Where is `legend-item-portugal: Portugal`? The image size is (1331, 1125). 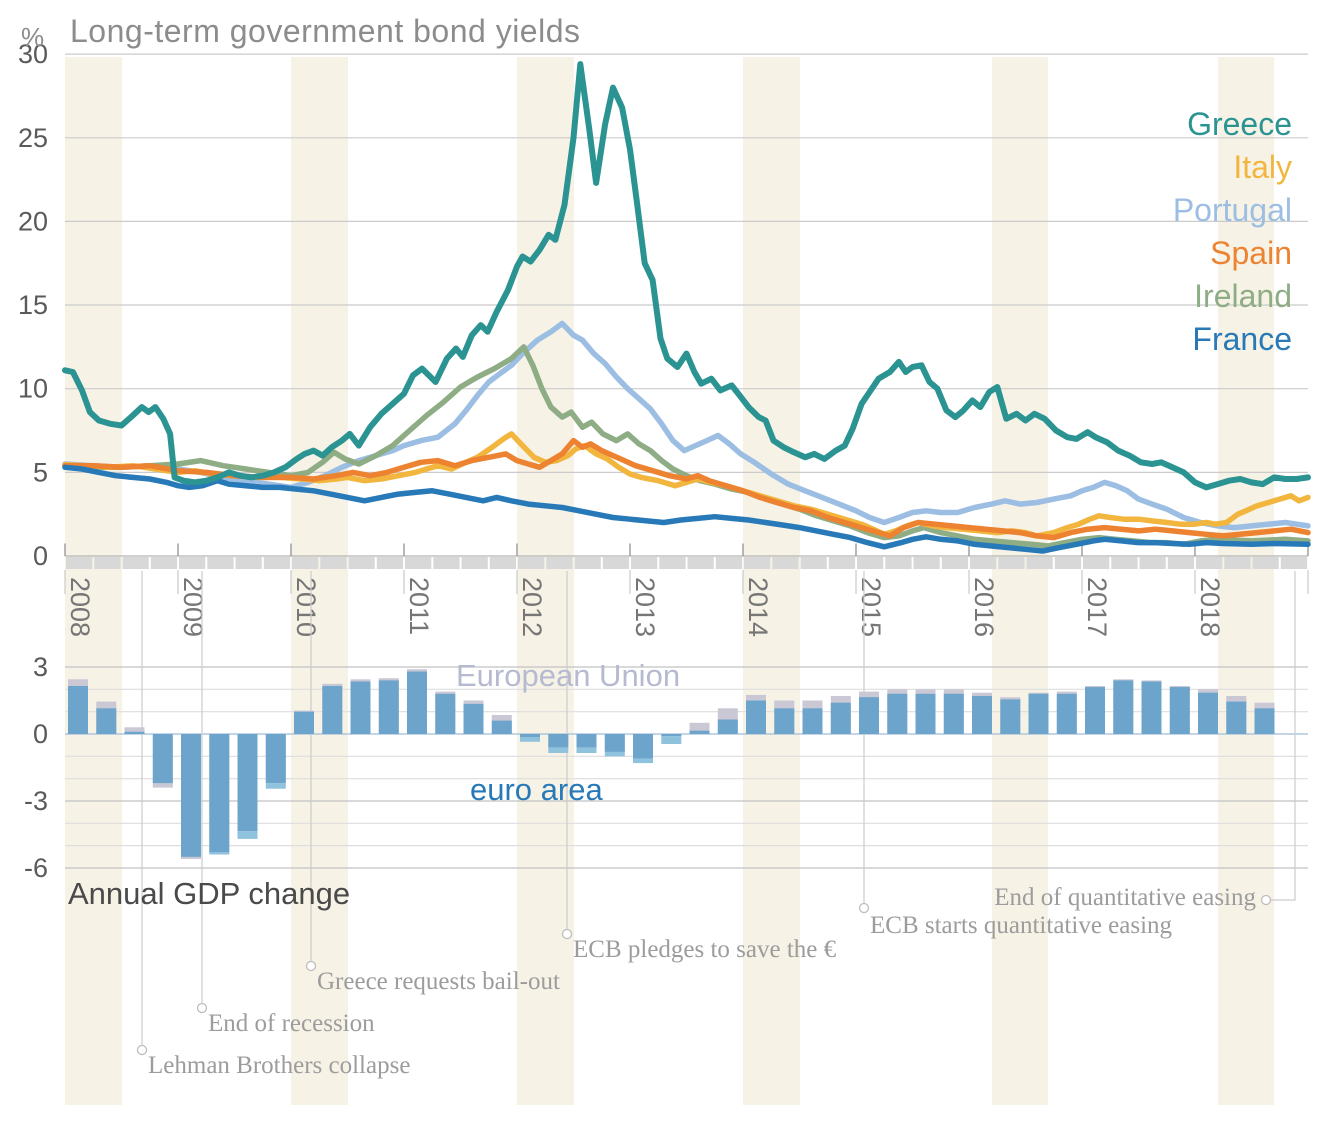
legend-item-portugal: Portugal is located at coordinates (1232, 210).